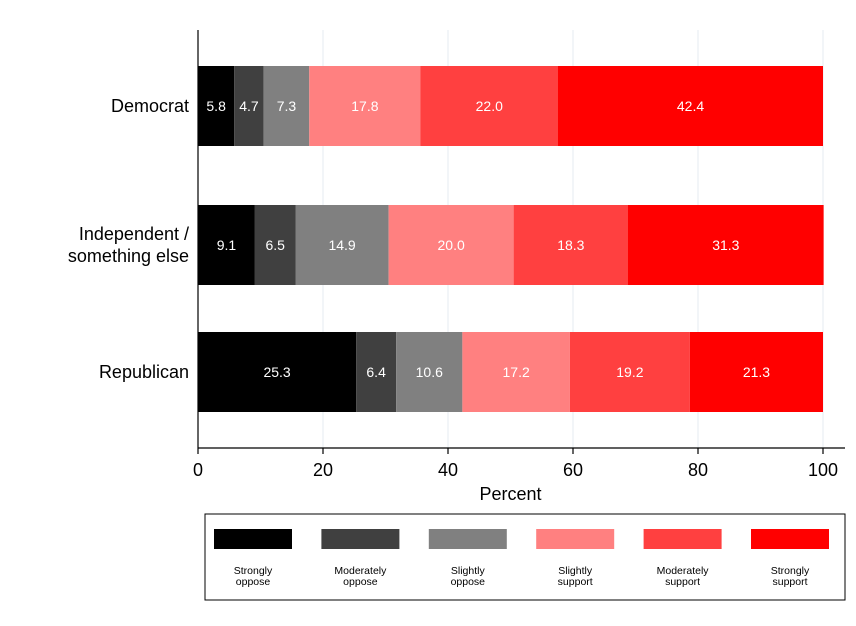  I want to click on legend-box, so click(525, 557).